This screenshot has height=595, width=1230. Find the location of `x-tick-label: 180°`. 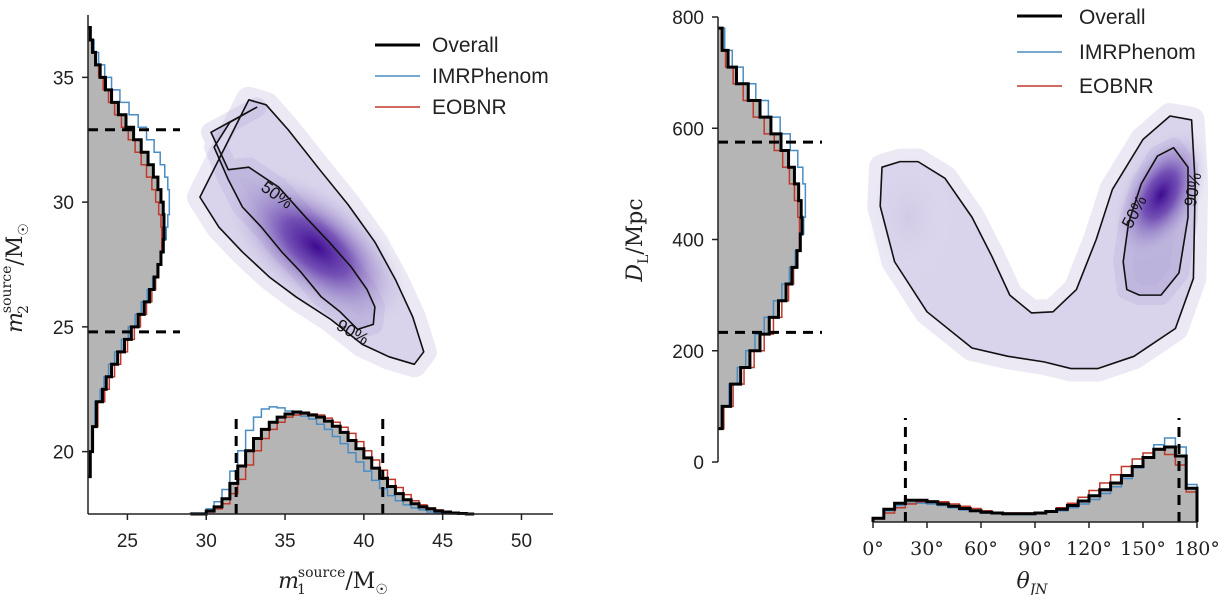

x-tick-label: 180° is located at coordinates (1197, 549).